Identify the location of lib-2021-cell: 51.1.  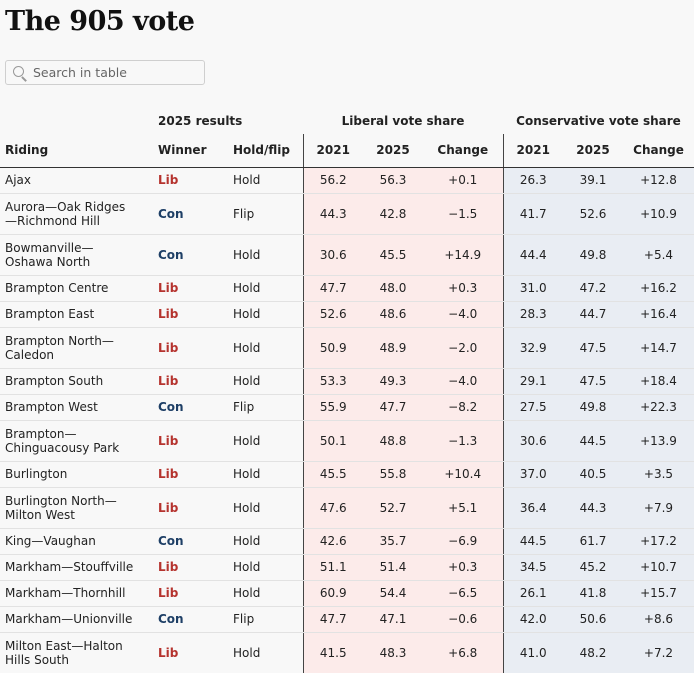
(332, 567).